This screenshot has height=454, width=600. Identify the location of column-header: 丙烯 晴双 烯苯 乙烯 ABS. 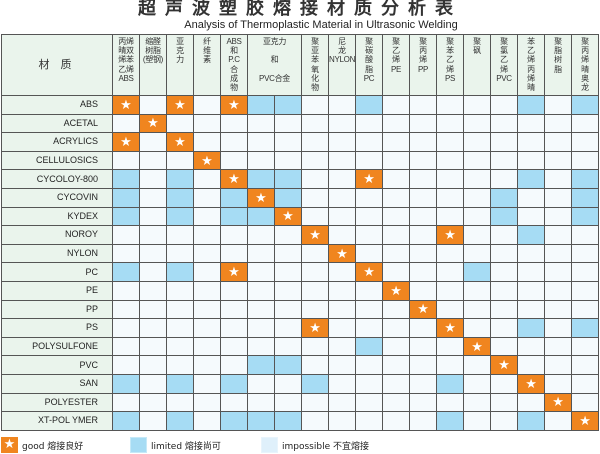
(126, 65).